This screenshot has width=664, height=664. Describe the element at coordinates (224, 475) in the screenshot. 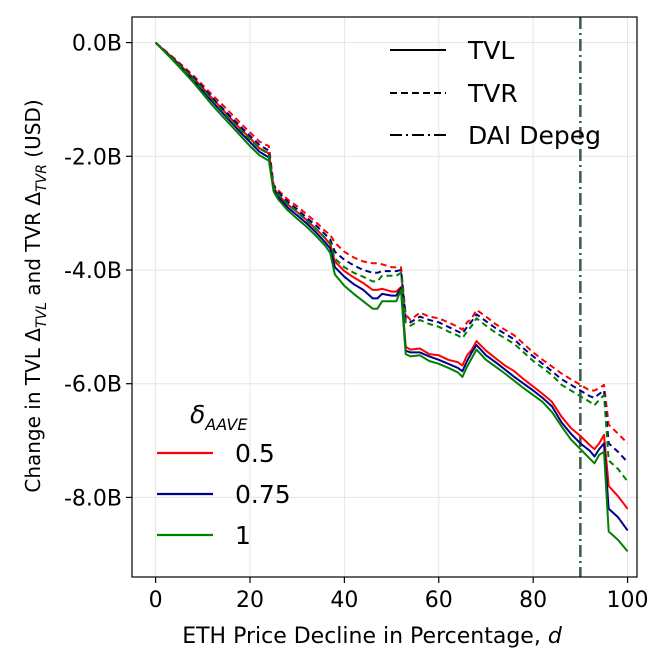

I see `color-legend: δAAVE 0.5 0.75 1` at that location.